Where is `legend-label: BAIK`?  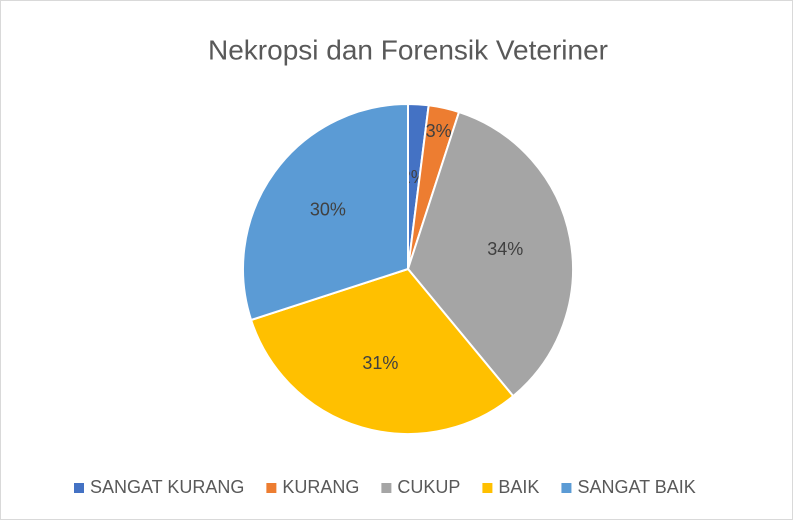 legend-label: BAIK is located at coordinates (518, 487).